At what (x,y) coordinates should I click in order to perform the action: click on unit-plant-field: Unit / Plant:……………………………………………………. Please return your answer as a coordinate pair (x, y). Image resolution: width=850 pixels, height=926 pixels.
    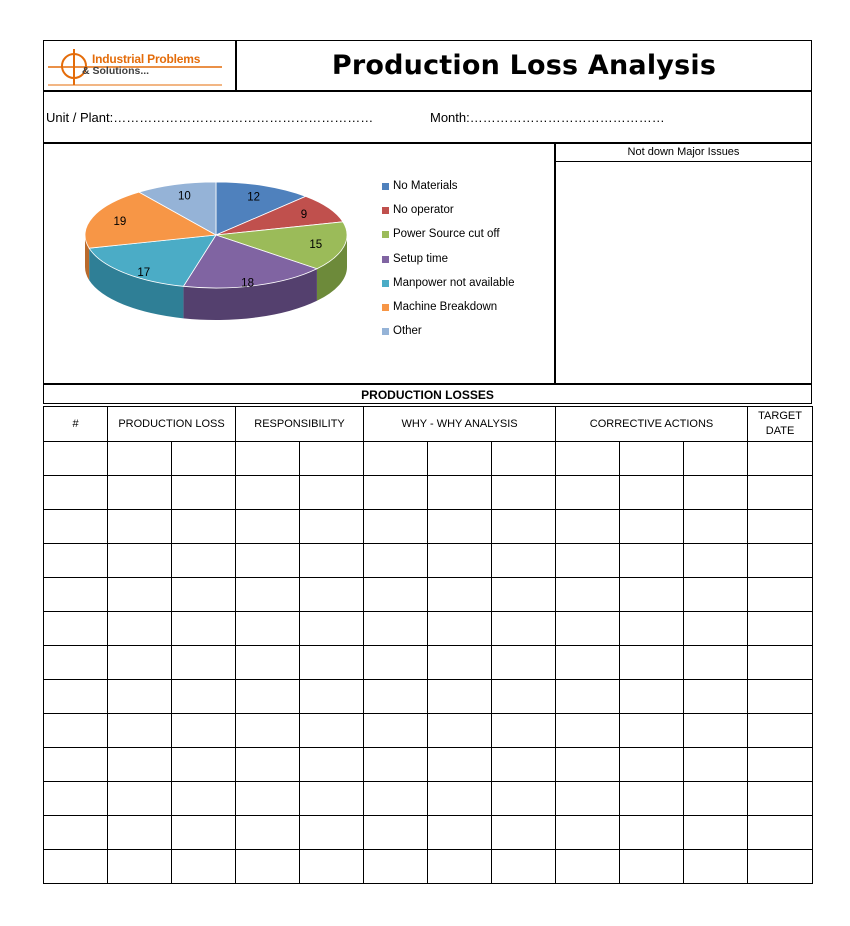
    Looking at the image, I should click on (210, 117).